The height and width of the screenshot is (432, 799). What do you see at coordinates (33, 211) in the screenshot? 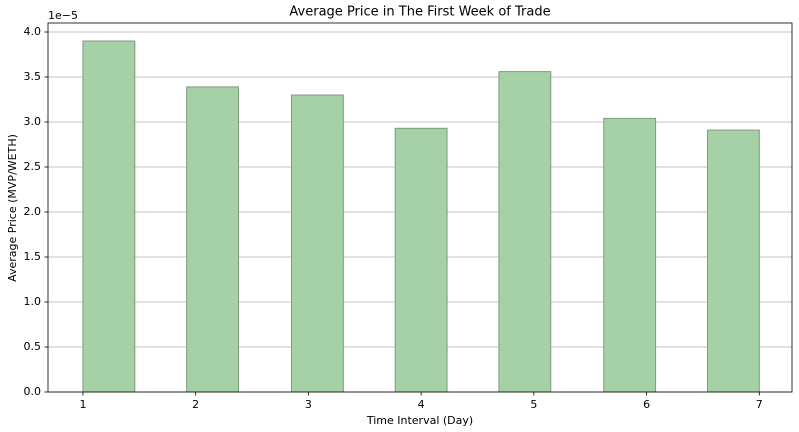
I see `y-tick-label: 2.0` at bounding box center [33, 211].